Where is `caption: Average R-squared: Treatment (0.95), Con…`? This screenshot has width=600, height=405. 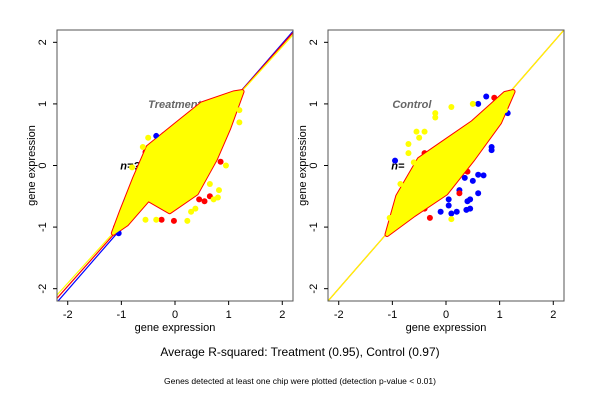
caption: Average R-squared: Treatment (0.95), Con… is located at coordinates (299, 352).